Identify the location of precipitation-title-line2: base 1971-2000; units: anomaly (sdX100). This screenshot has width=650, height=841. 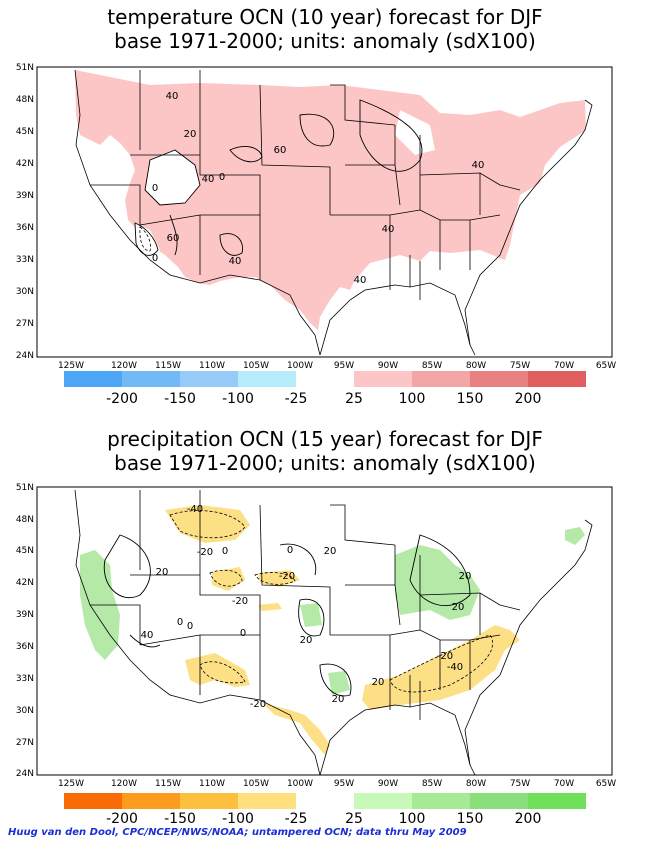
(325, 463).